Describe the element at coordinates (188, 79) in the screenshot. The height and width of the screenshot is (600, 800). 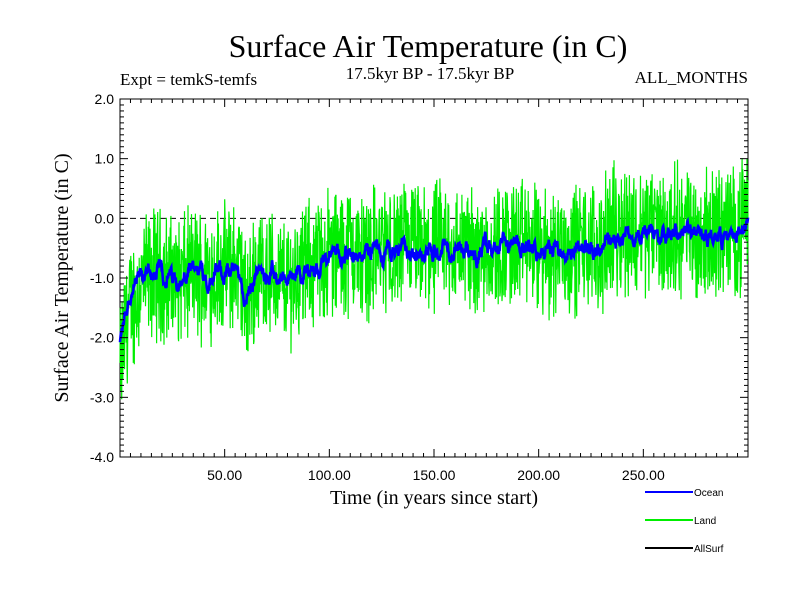
I see `experiment-label: Expt = temkS-temfs` at that location.